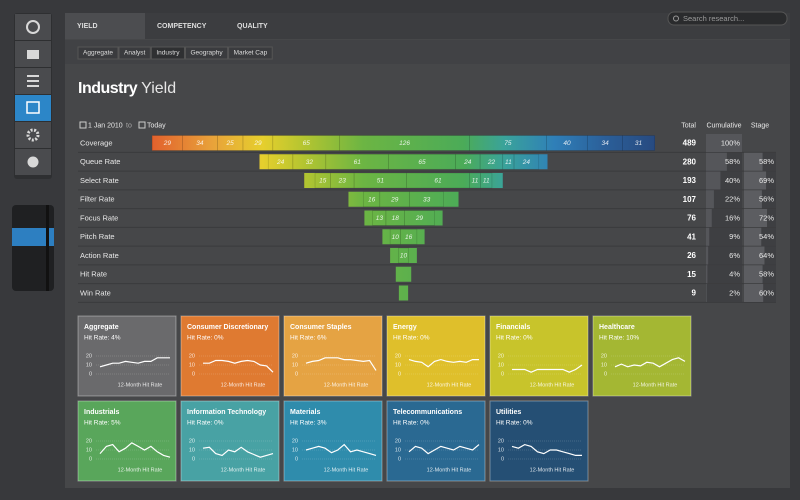 Image resolution: width=800 pixels, height=500 pixels. Describe the element at coordinates (321, 327) in the screenshot. I see `tile-name: Consumer Staples` at that location.